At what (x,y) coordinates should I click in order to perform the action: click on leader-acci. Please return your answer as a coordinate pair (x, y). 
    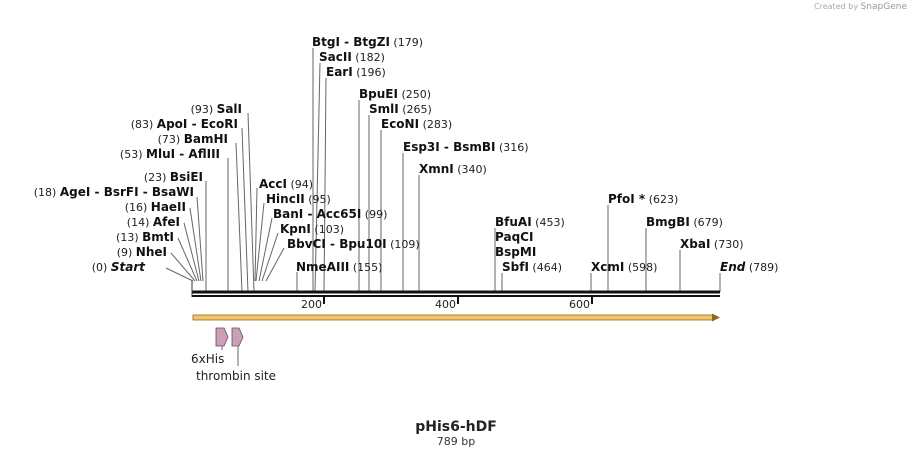
    Looking at the image, I should click on (256, 234).